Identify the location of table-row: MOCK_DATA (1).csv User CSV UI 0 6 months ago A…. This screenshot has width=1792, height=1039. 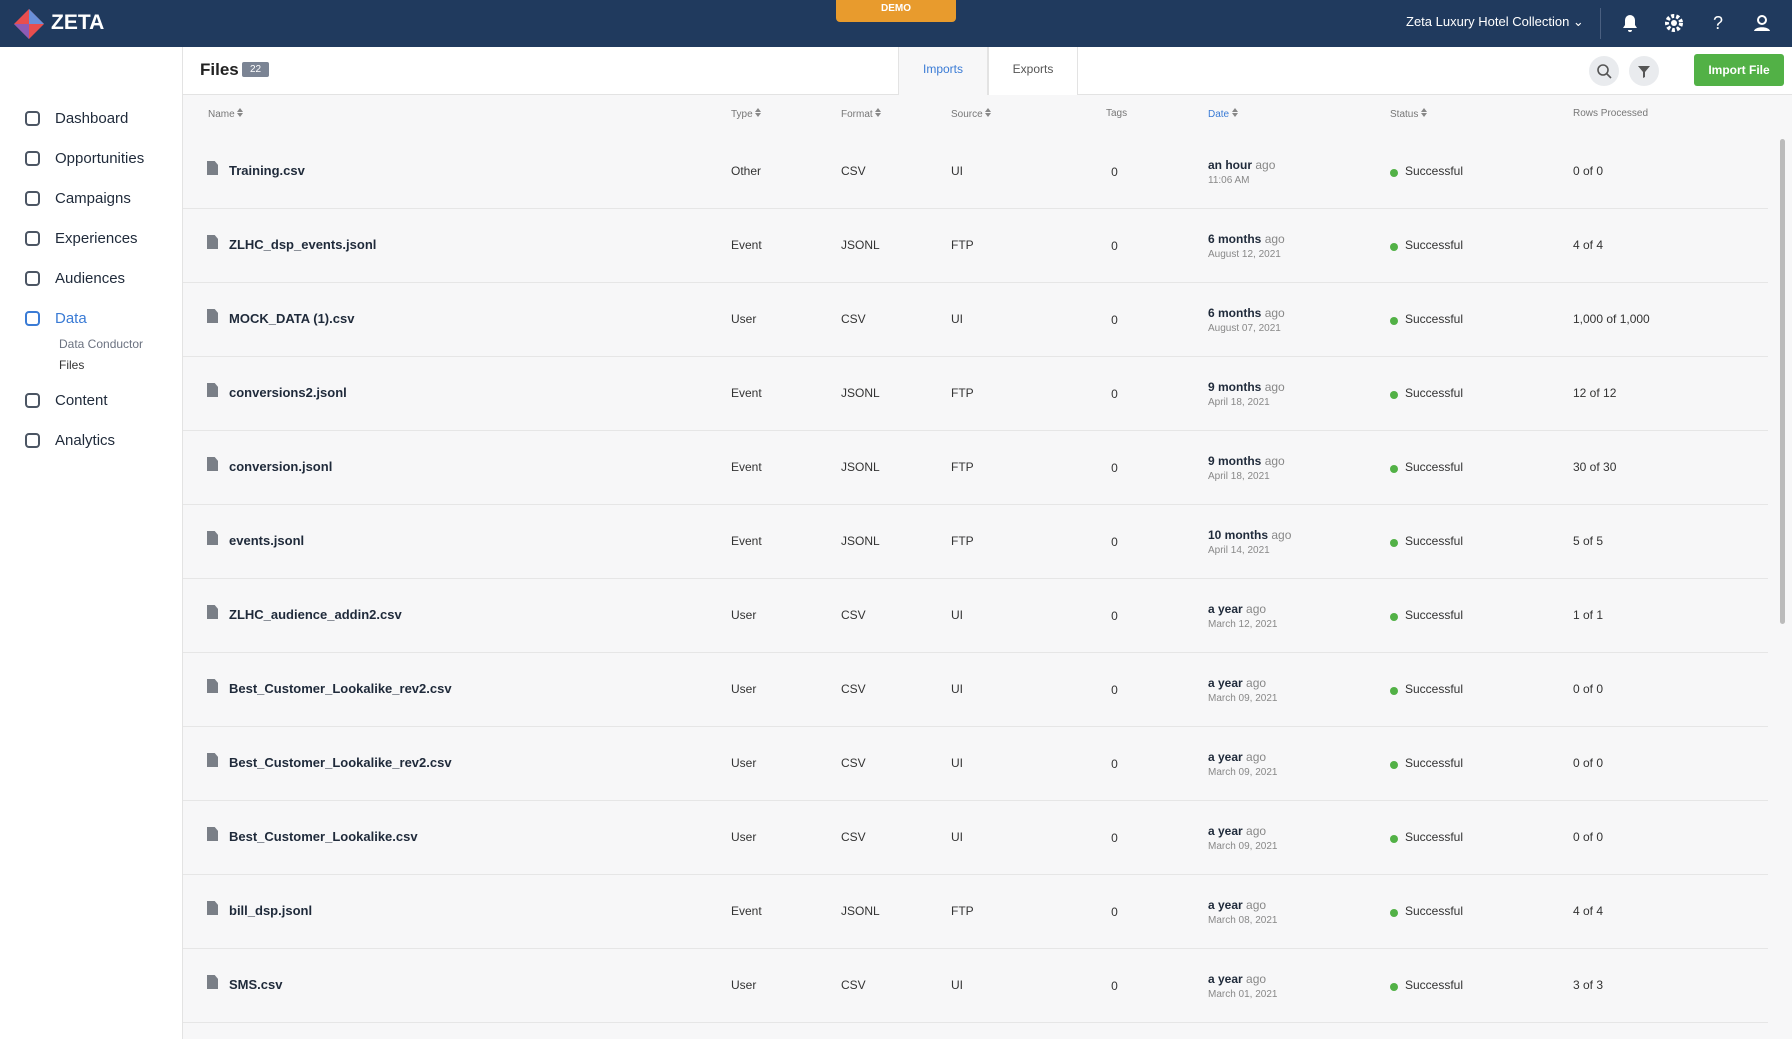
(975, 320).